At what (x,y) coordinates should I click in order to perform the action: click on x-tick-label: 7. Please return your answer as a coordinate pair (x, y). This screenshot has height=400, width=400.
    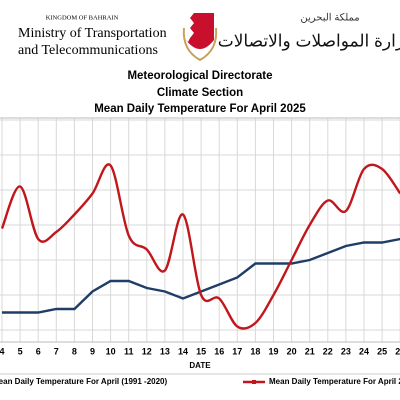
    Looking at the image, I should click on (56, 351).